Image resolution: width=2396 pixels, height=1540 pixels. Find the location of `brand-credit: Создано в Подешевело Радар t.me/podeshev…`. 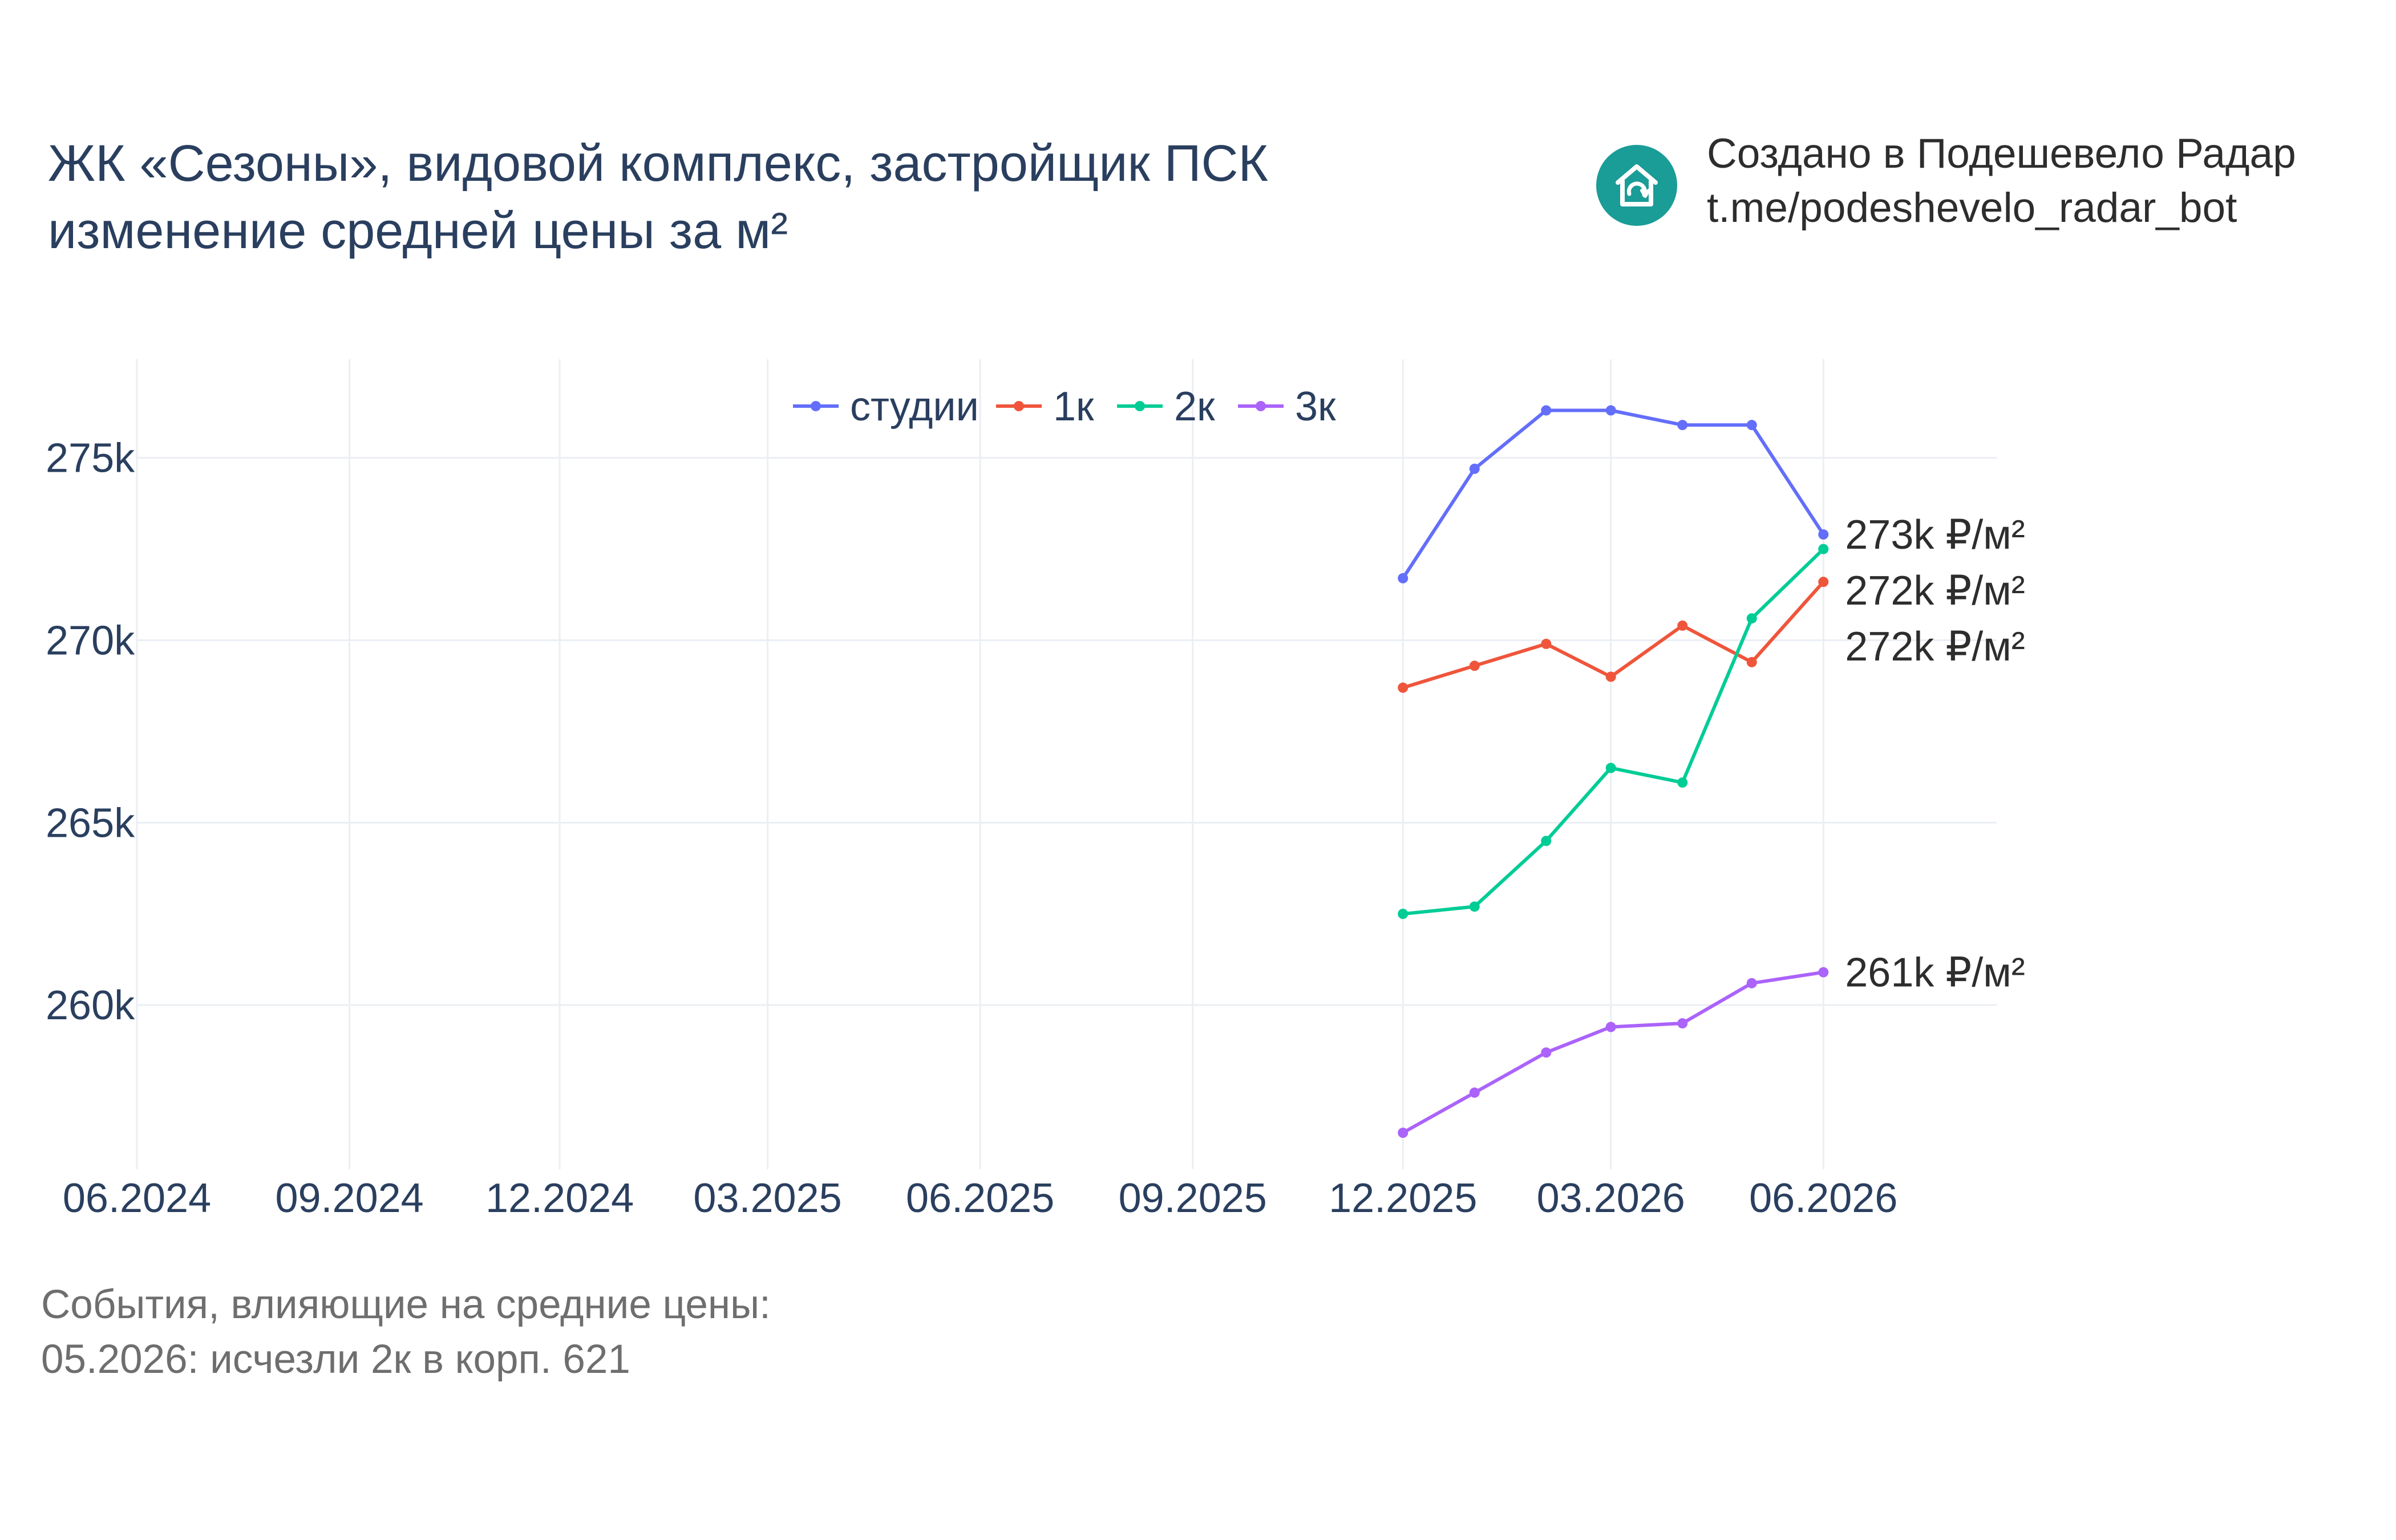

brand-credit: Создано в Подешевело Радар t.me/podeshev… is located at coordinates (2001, 181).